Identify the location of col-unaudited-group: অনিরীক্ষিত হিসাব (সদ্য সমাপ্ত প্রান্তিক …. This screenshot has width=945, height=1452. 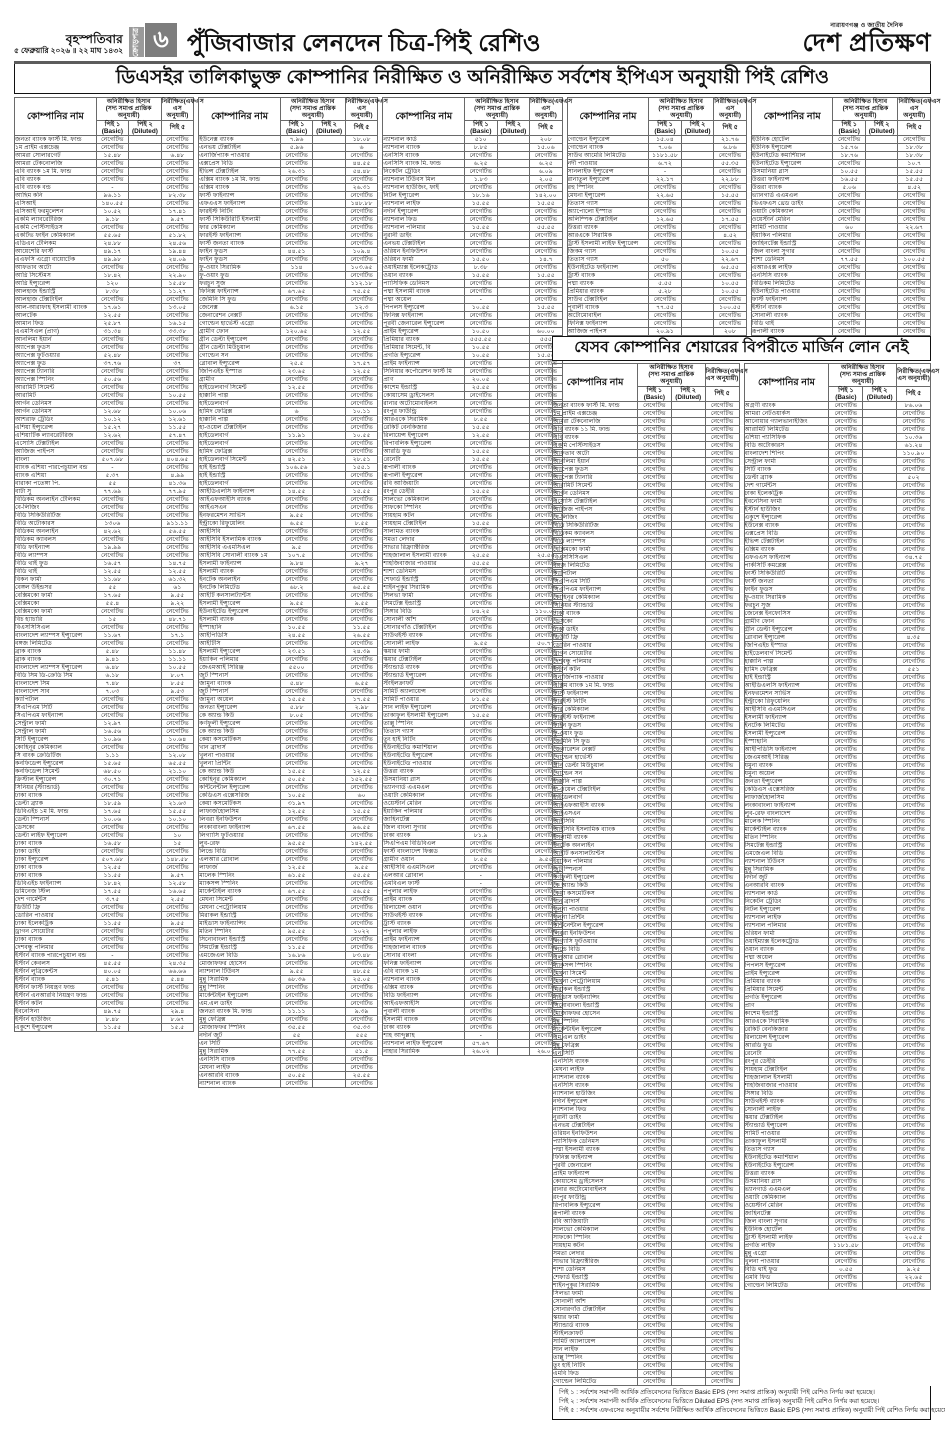
(863, 375).